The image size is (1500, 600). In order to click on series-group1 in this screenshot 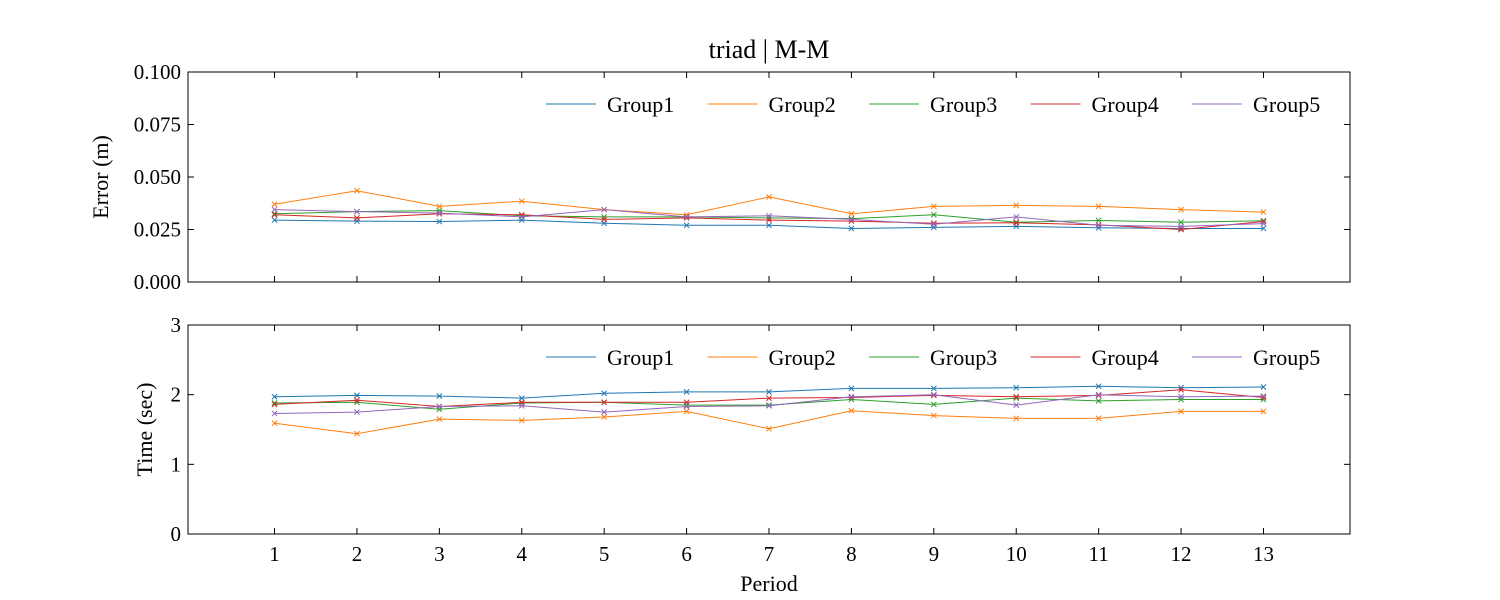, I will do `click(769, 392)`.